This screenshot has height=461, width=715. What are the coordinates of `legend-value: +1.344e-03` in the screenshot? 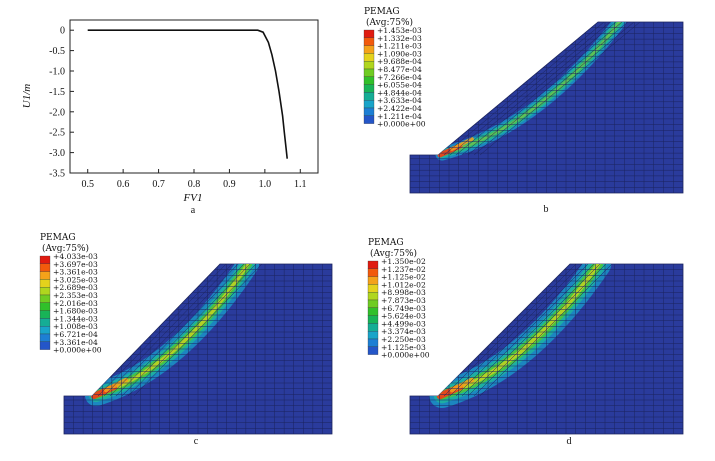 It's located at (75, 318).